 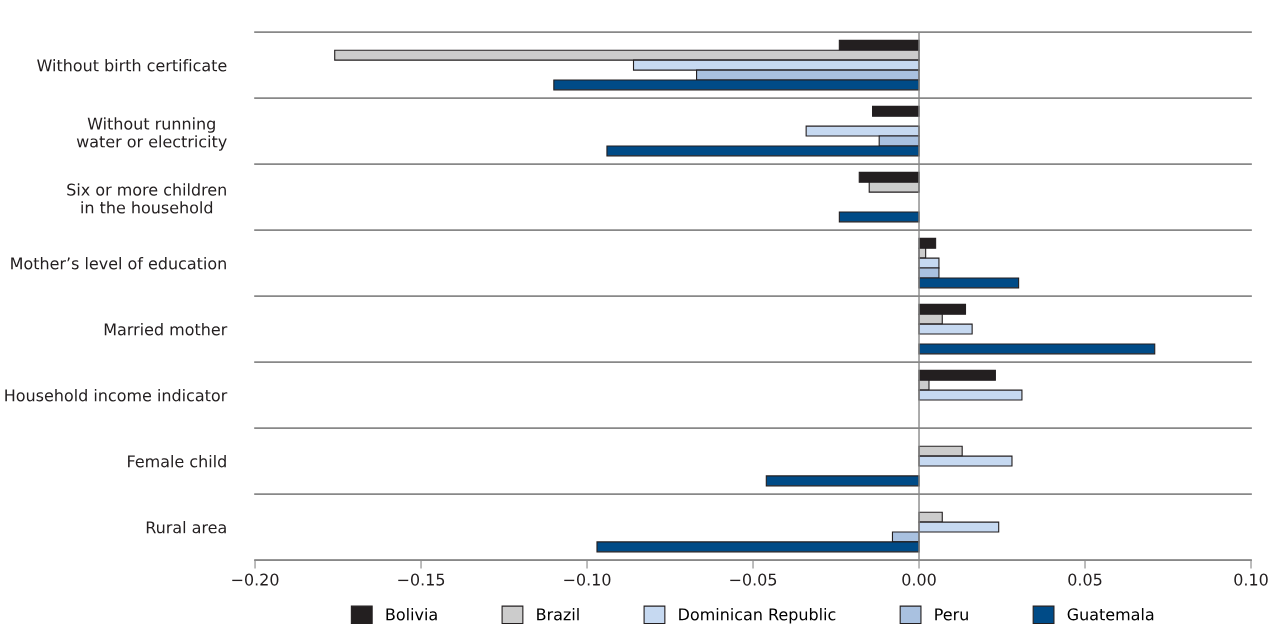 What do you see at coordinates (757, 616) in the screenshot?
I see `legend-label: Dominican Republic` at bounding box center [757, 616].